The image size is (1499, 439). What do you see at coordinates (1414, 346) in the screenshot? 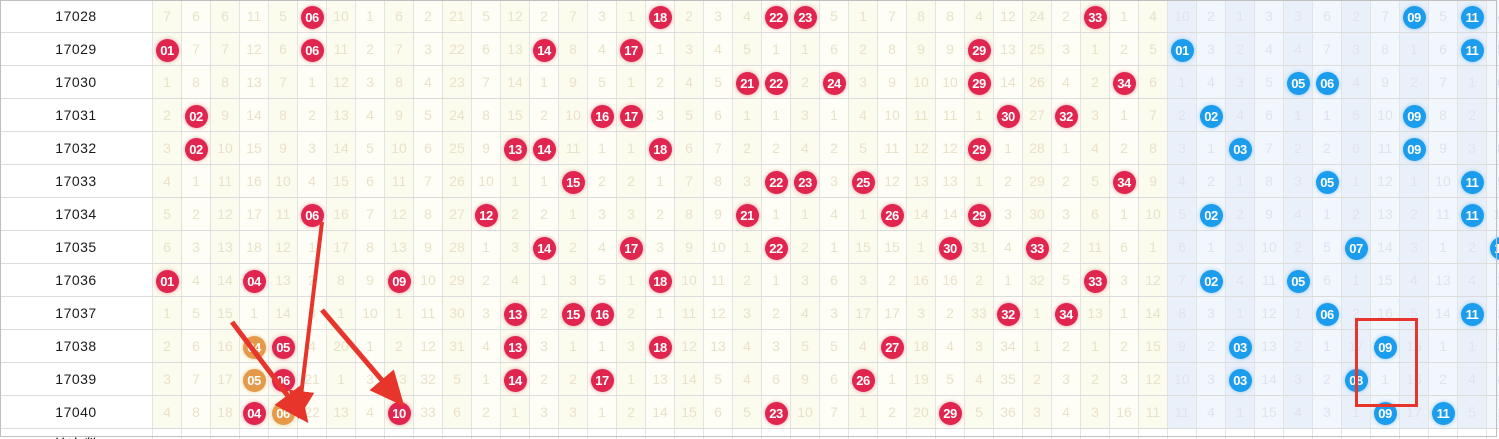
I see `blue-cell: 15` at bounding box center [1414, 346].